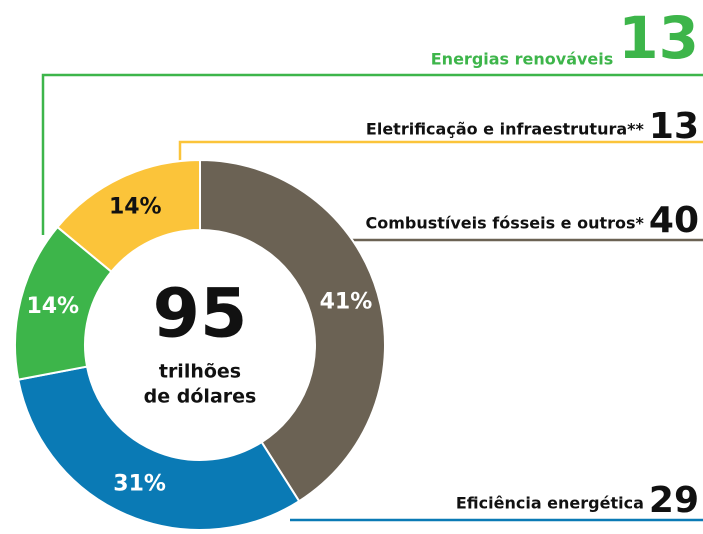  What do you see at coordinates (139, 483) in the screenshot?
I see `percent-label: 31%` at bounding box center [139, 483].